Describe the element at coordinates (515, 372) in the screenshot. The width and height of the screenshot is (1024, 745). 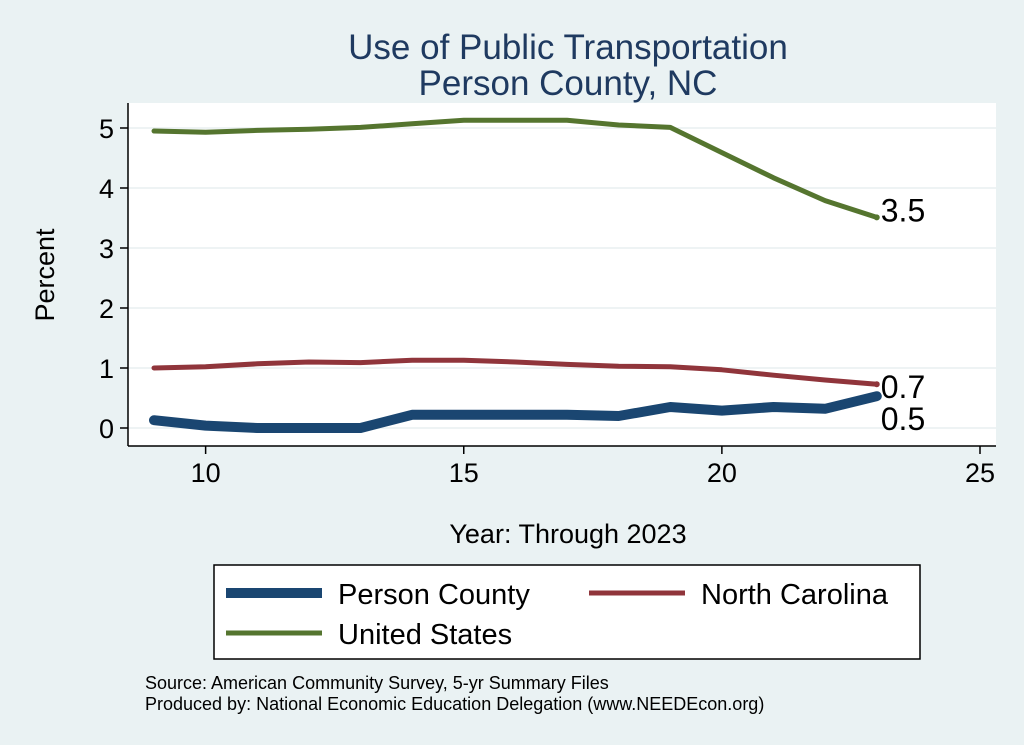
I see `series-line-north-carolina` at that location.